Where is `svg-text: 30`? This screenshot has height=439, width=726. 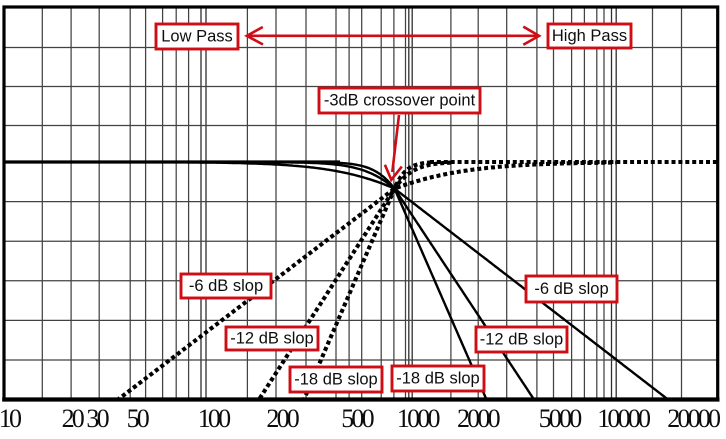
svg-text: 30 is located at coordinates (97, 418).